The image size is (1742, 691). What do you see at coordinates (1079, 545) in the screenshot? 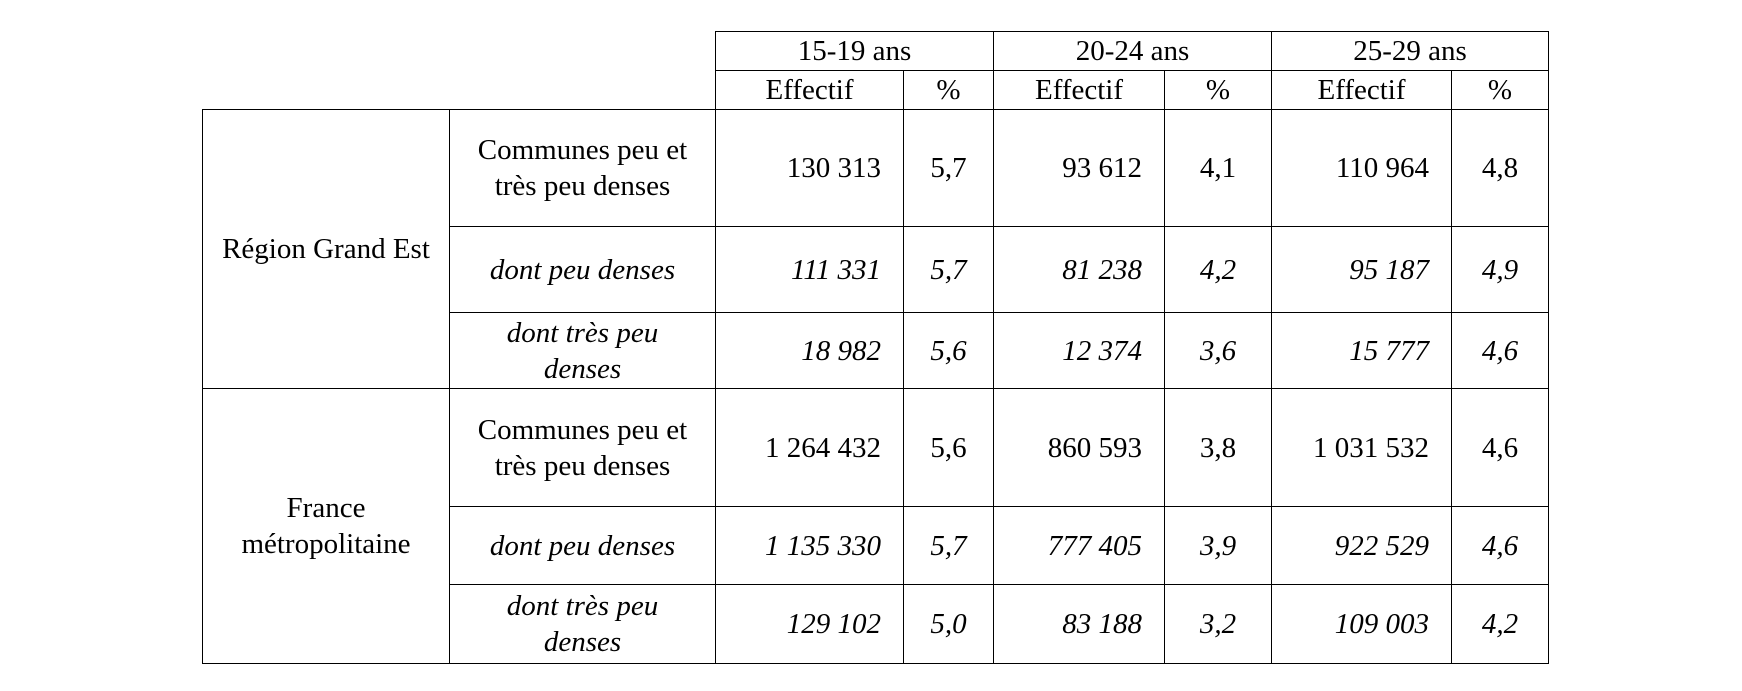
I see `effectif-cell: 777 405` at bounding box center [1079, 545].